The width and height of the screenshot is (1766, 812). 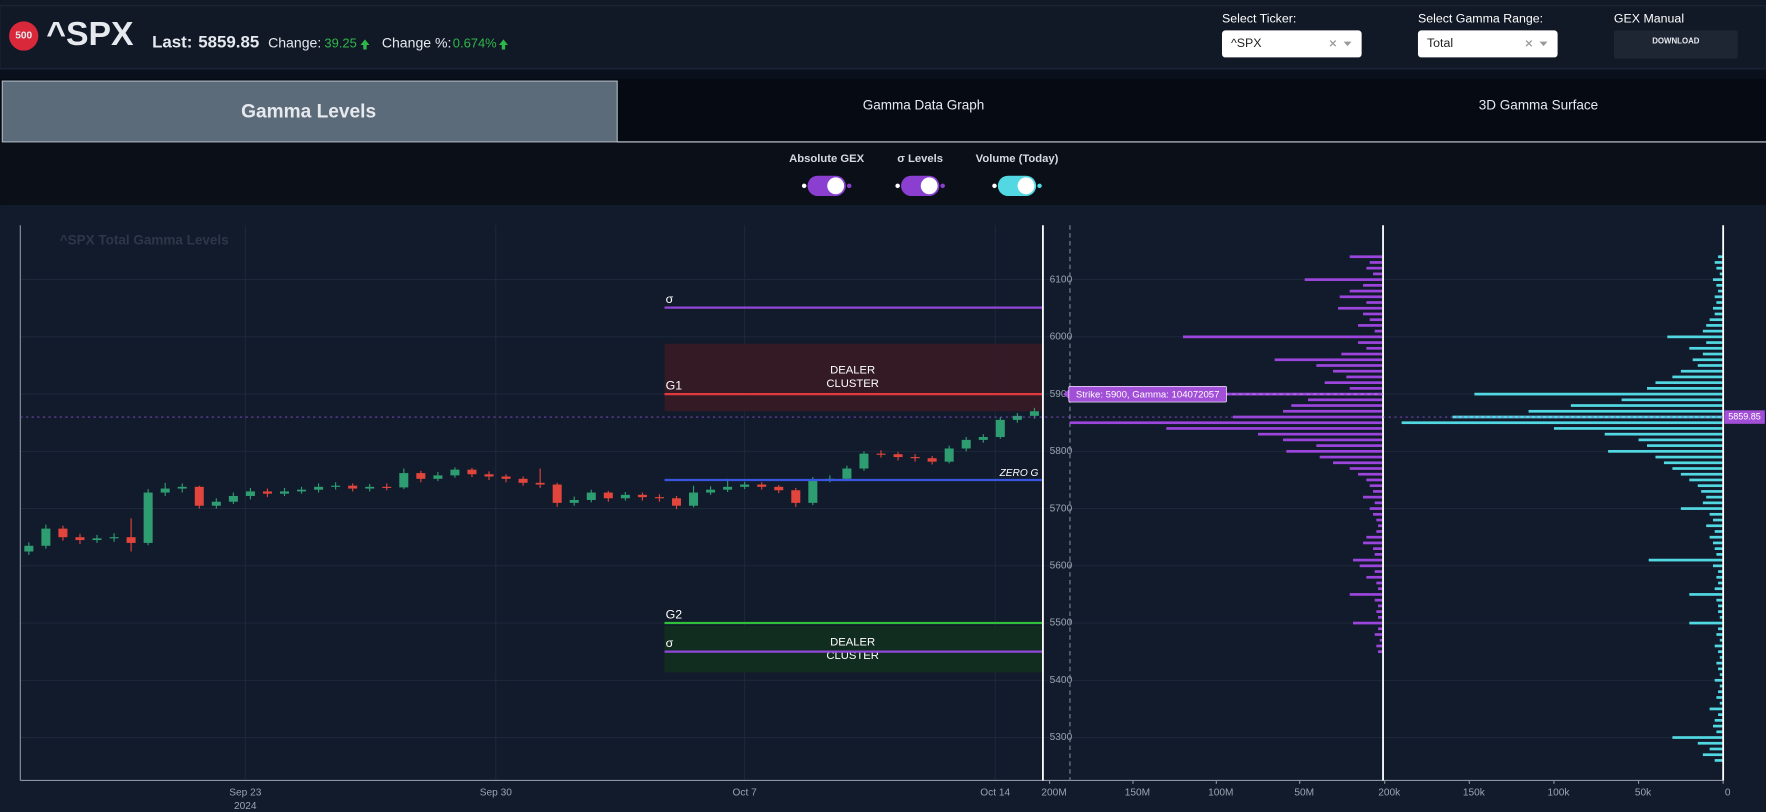 I want to click on x-tick-label: 150k, so click(x=1474, y=793).